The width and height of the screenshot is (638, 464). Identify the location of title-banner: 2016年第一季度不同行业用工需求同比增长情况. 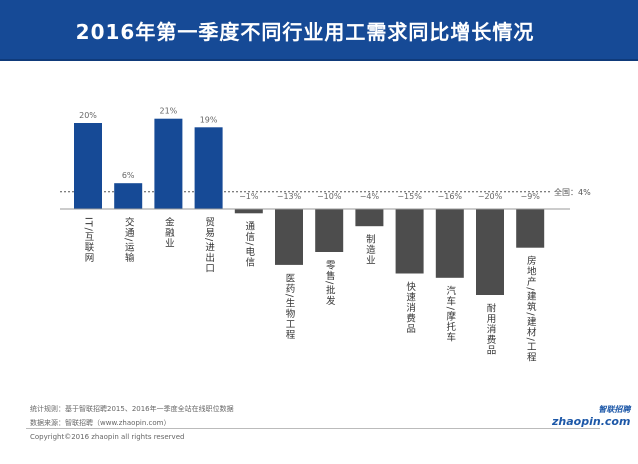
(319, 30).